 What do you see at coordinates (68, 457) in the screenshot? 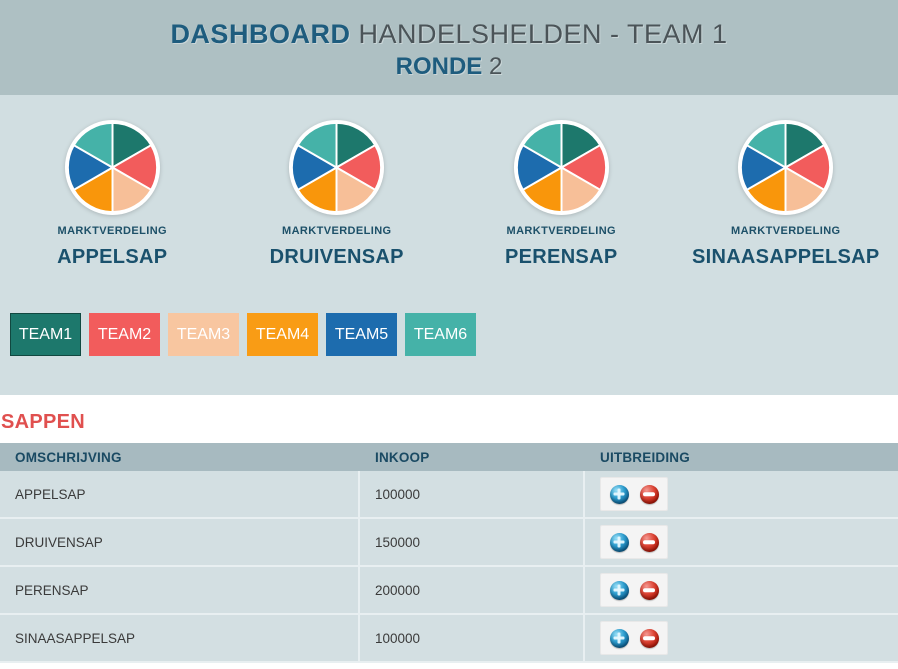
I see `column-header-omschrijving: OMSCHRIJVING` at bounding box center [68, 457].